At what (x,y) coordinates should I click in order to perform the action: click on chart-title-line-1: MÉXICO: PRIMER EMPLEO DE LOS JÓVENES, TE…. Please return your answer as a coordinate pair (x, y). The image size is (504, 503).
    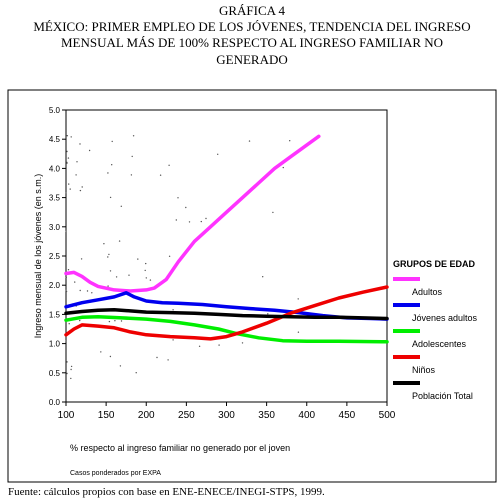
    Looking at the image, I should click on (252, 26).